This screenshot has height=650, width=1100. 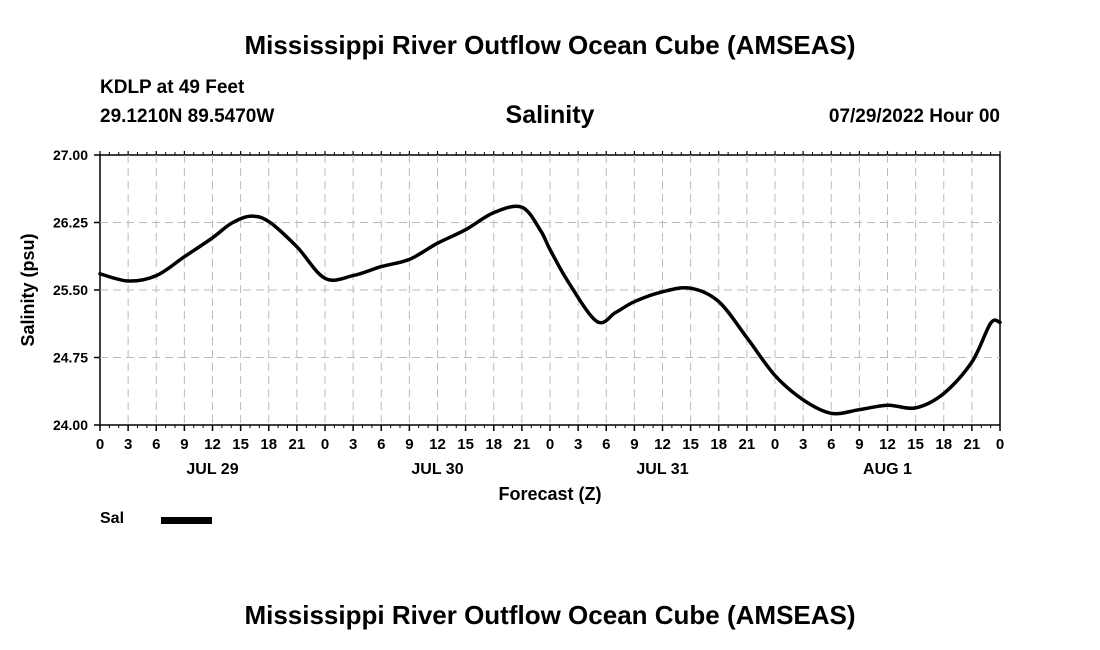 What do you see at coordinates (914, 116) in the screenshot?
I see `datetime-label: 07/29/2022 Hour 00` at bounding box center [914, 116].